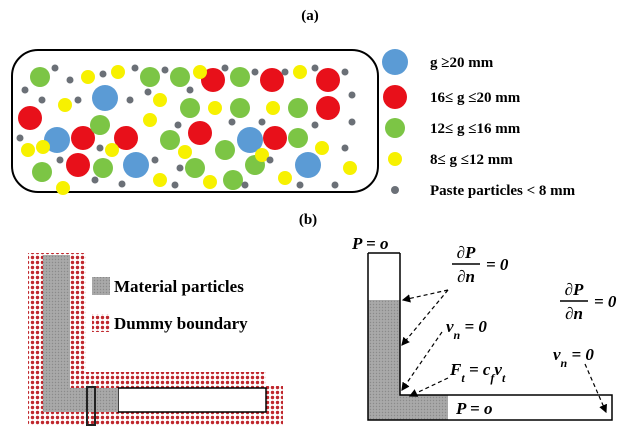  What do you see at coordinates (179, 286) in the screenshot?
I see `legend-label: Material particles` at bounding box center [179, 286].